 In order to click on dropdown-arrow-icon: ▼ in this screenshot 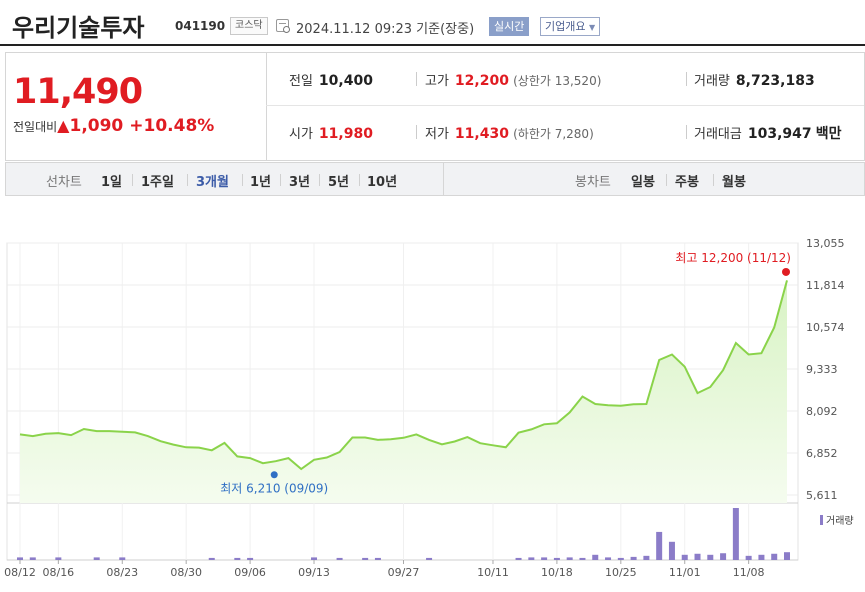, I will do `click(592, 27)`.